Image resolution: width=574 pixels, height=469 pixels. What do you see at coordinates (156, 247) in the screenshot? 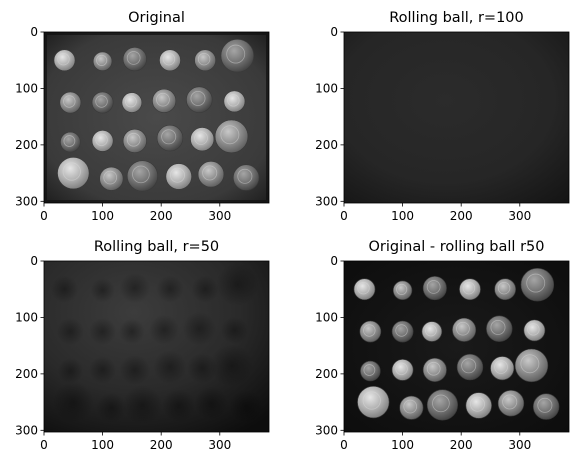
I see `panel-title: Rolling ball, r=50` at bounding box center [156, 247].